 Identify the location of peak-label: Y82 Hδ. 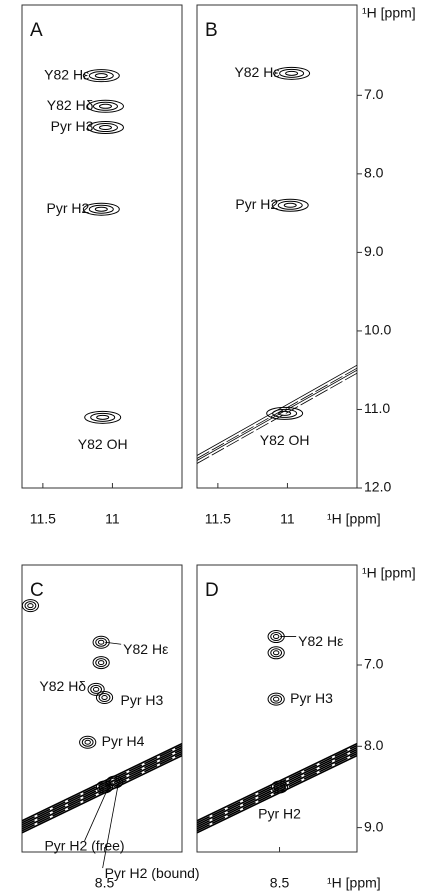
(62, 686).